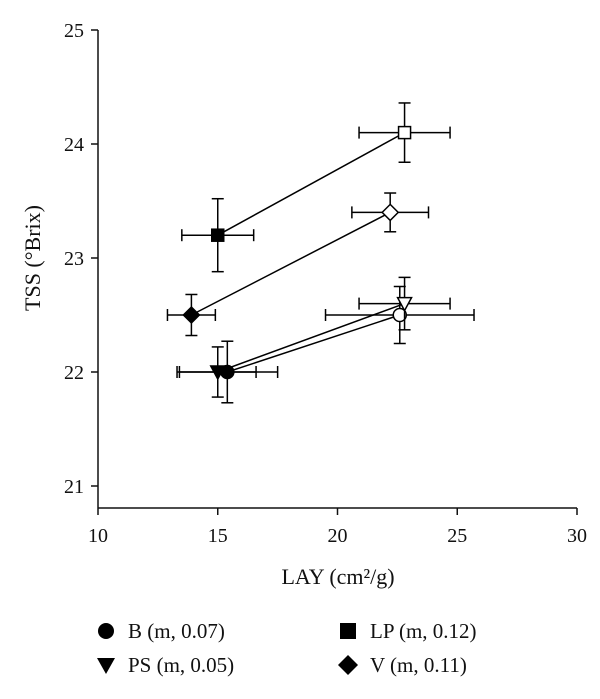  I want to click on series-diamond, so click(298, 264).